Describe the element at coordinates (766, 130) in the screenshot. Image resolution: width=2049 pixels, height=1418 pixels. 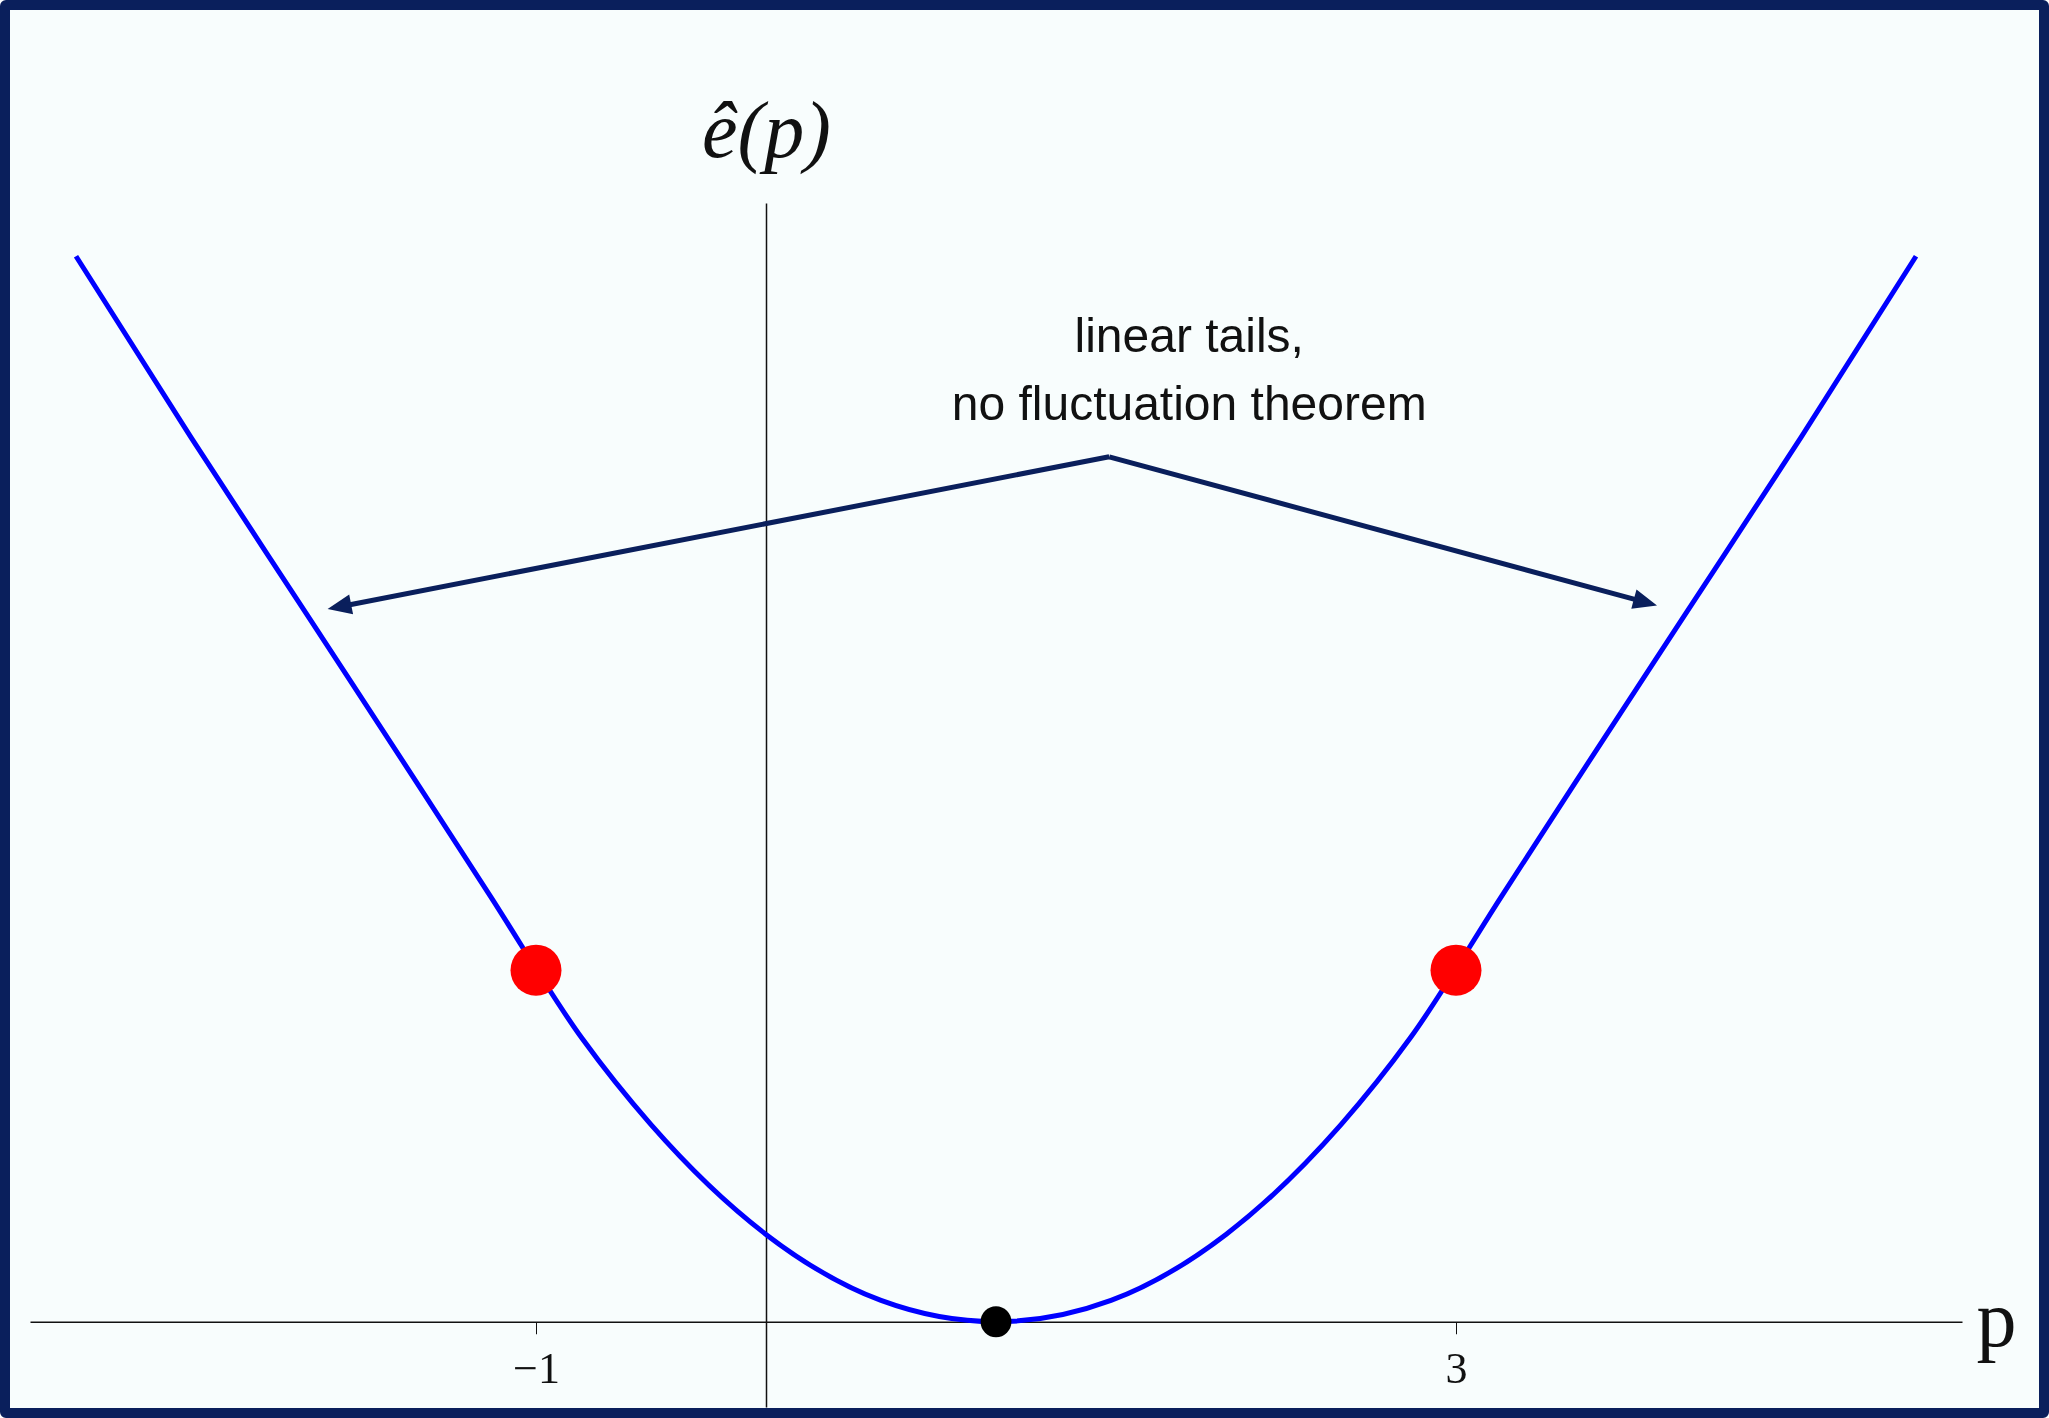
I see `y-axis-title: ê(p)` at that location.